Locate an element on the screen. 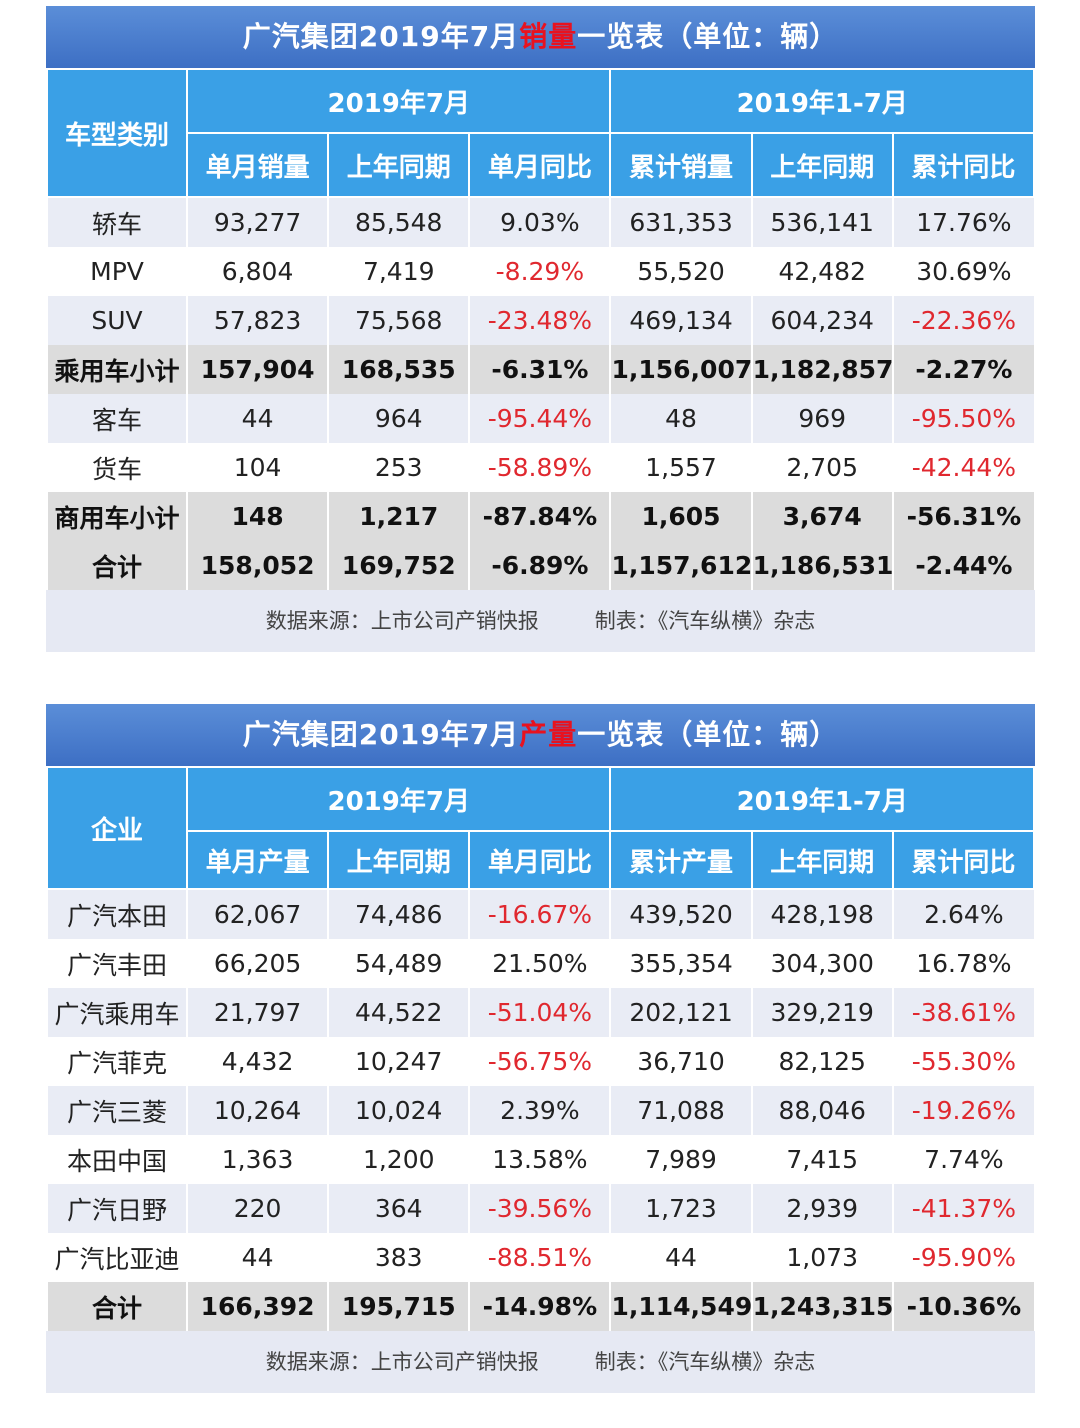  table-cell: 2.64% is located at coordinates (962, 914).